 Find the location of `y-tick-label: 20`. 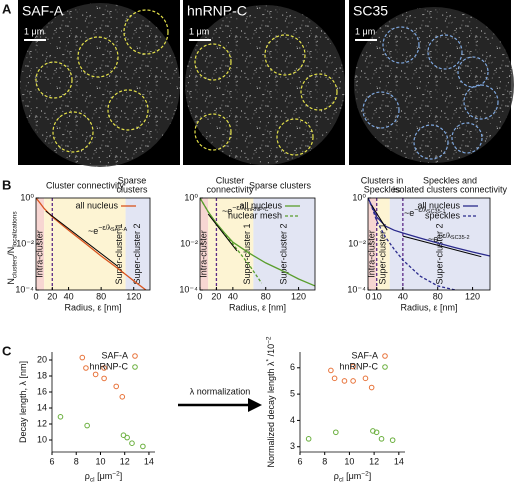

y-tick-label: 20 is located at coordinates (42, 359).